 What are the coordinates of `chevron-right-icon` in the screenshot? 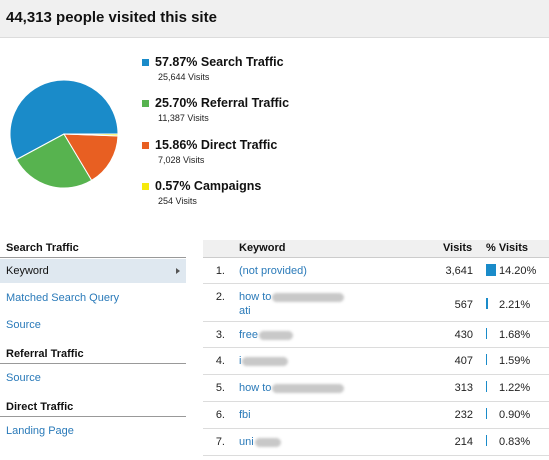 It's located at (178, 271).